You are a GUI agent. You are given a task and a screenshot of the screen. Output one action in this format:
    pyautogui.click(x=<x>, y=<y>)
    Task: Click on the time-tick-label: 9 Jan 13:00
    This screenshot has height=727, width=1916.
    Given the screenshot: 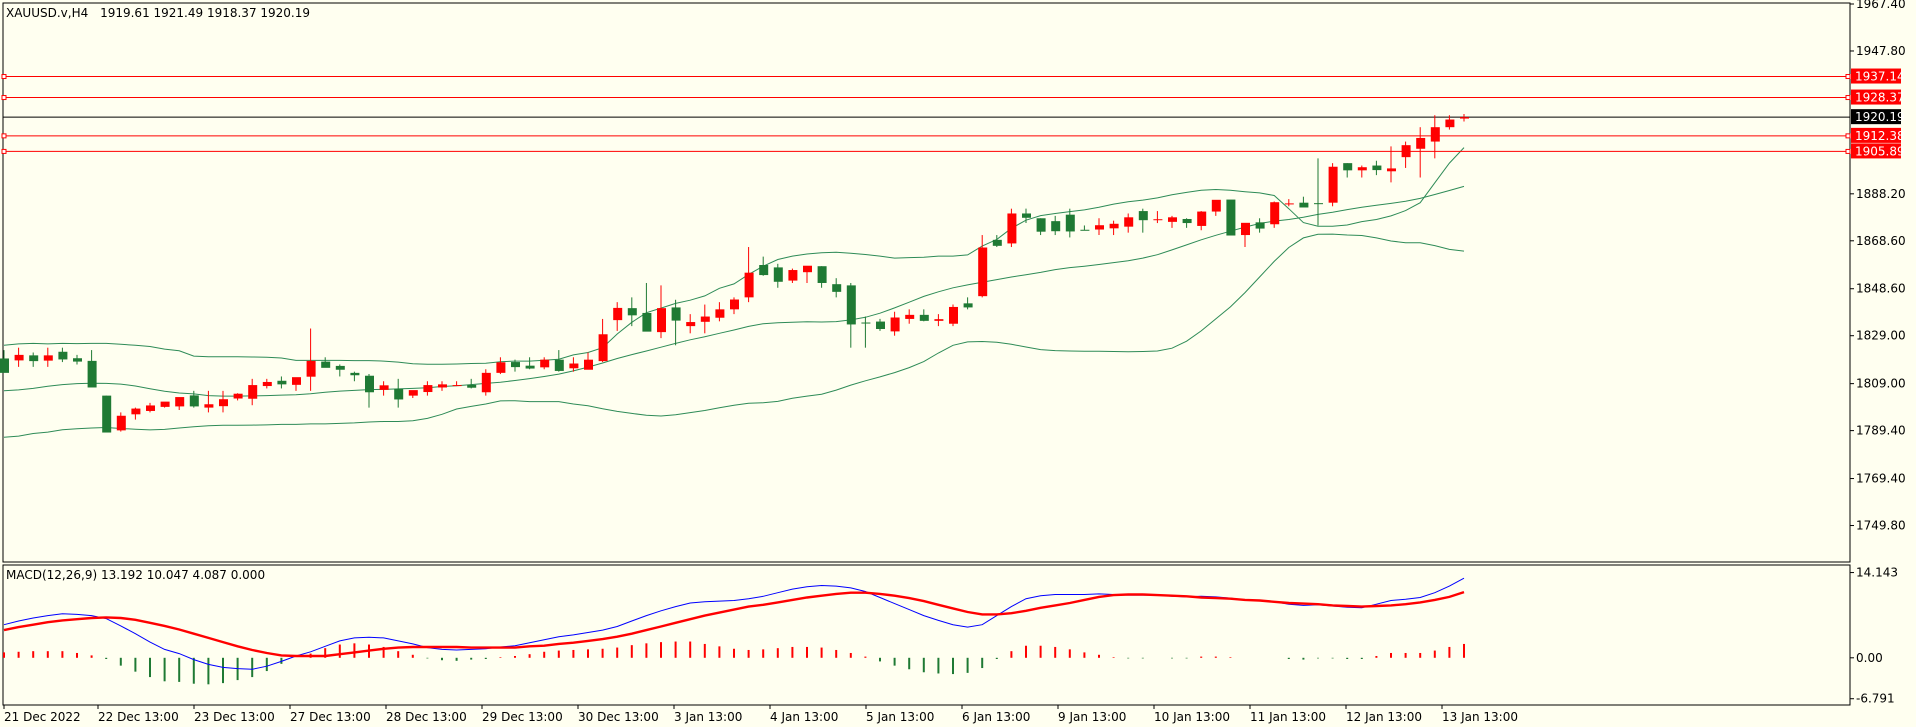 What is the action you would take?
    pyautogui.click(x=1092, y=717)
    